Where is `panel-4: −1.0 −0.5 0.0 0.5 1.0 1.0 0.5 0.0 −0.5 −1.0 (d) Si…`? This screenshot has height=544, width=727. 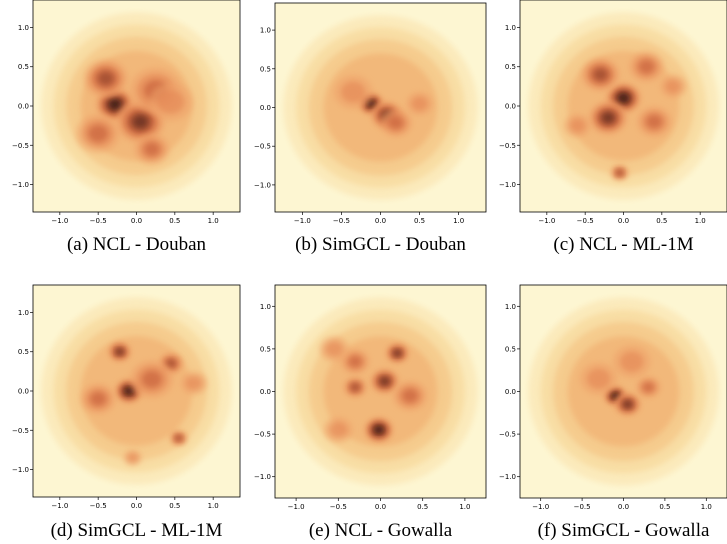
panel-4: −1.0 −0.5 0.0 0.5 1.0 1.0 0.5 0.0 −0.5 −1.0 (d) Si… is located at coordinates (126, 412).